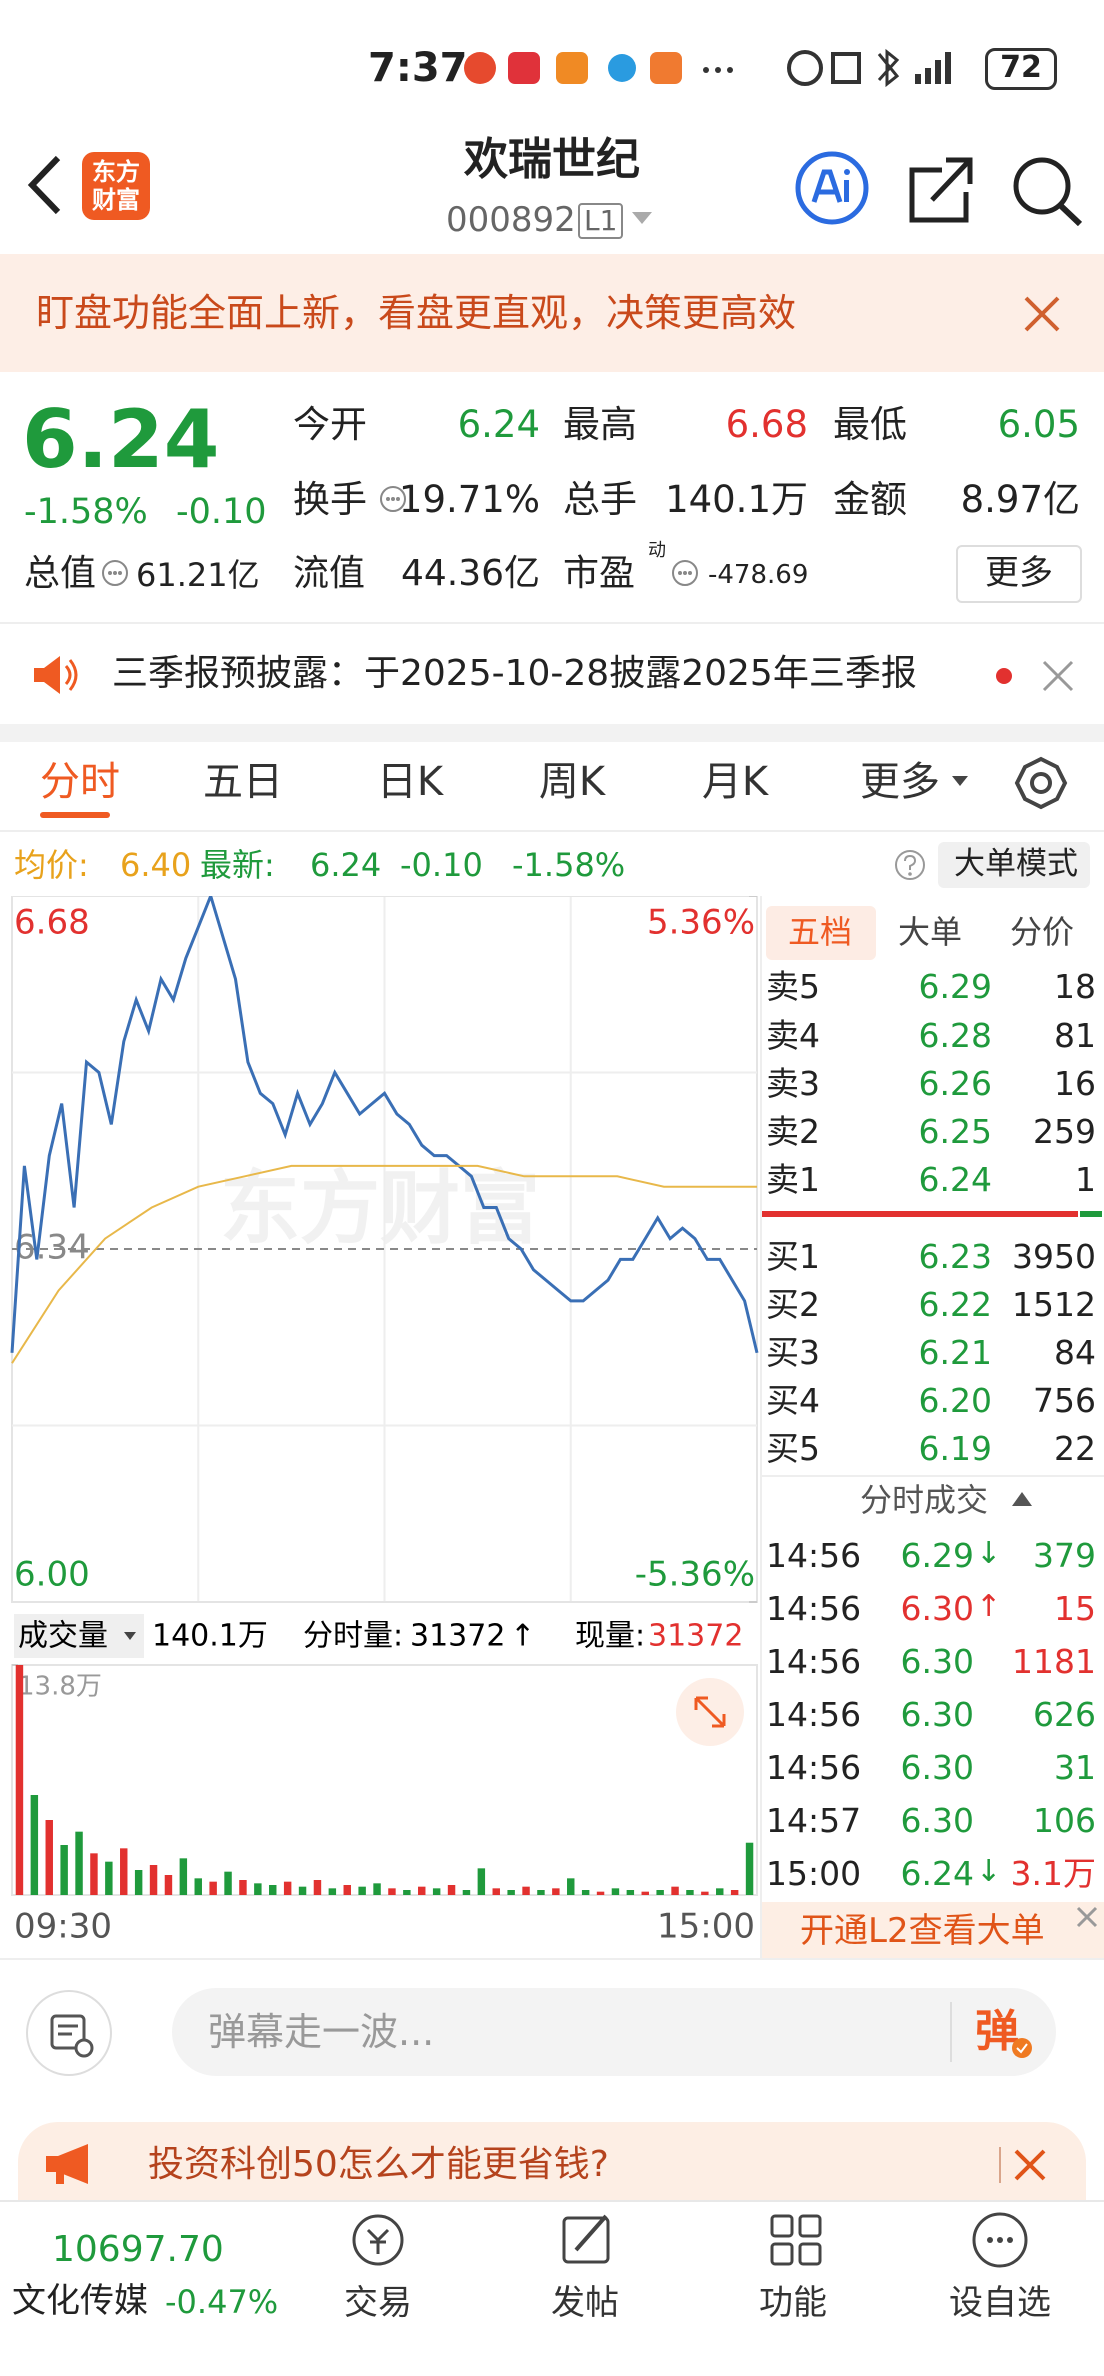 This screenshot has width=1104, height=2376. Describe the element at coordinates (121, 439) in the screenshot. I see `last-price: 6.24` at that location.